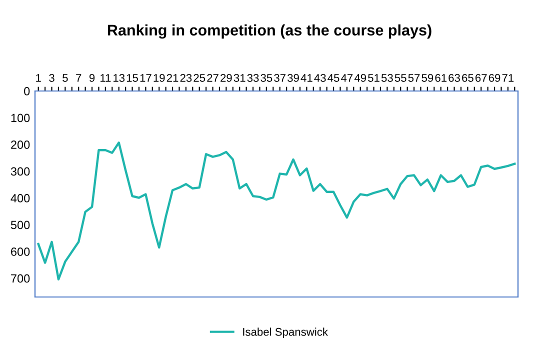  I want to click on x-tick-label: 57, so click(414, 78).